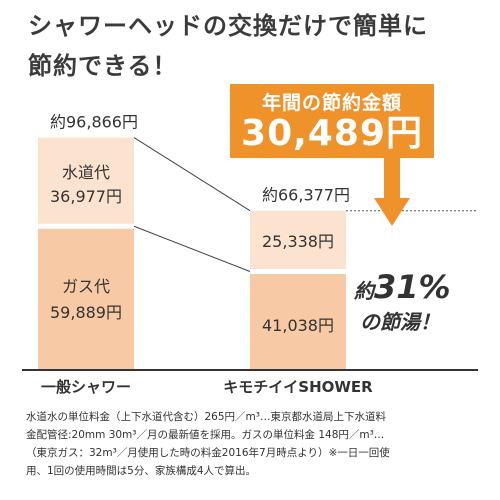 Image resolution: width=500 pixels, height=500 pixels. Describe the element at coordinates (364, 291) in the screenshot. I see `saving-prefix: 約` at that location.